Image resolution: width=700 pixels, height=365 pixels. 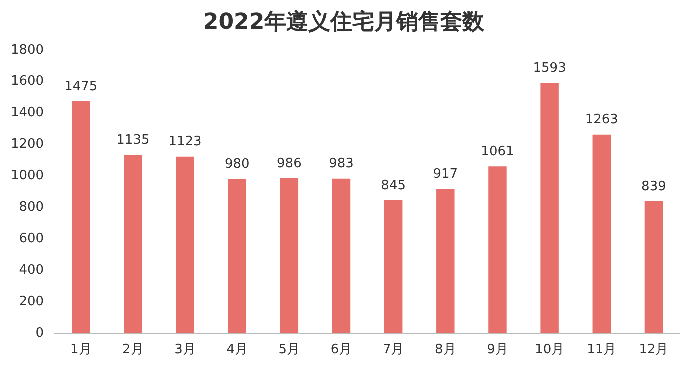 I want to click on data-label: 1475, so click(x=81, y=86).